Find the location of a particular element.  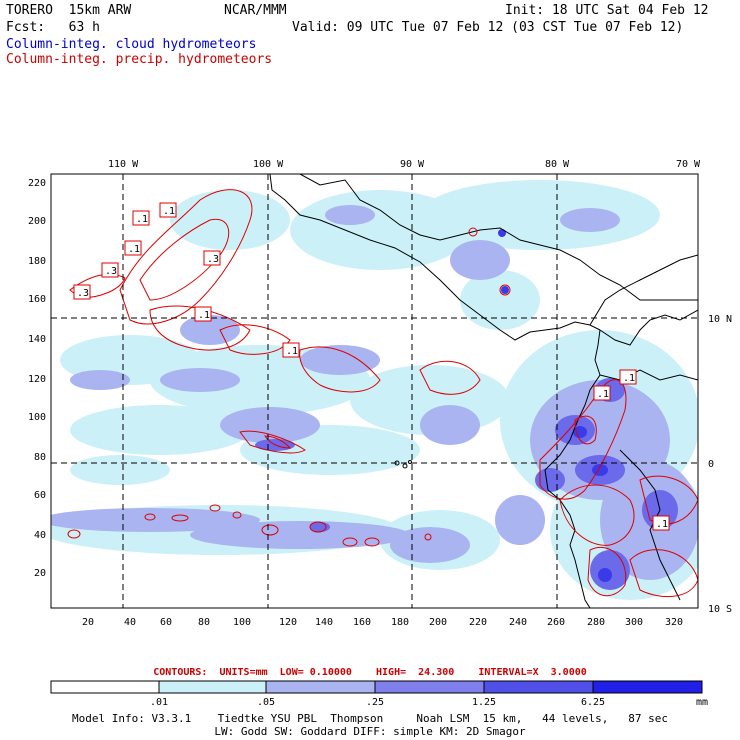

x-tick: 120 is located at coordinates (288, 622).